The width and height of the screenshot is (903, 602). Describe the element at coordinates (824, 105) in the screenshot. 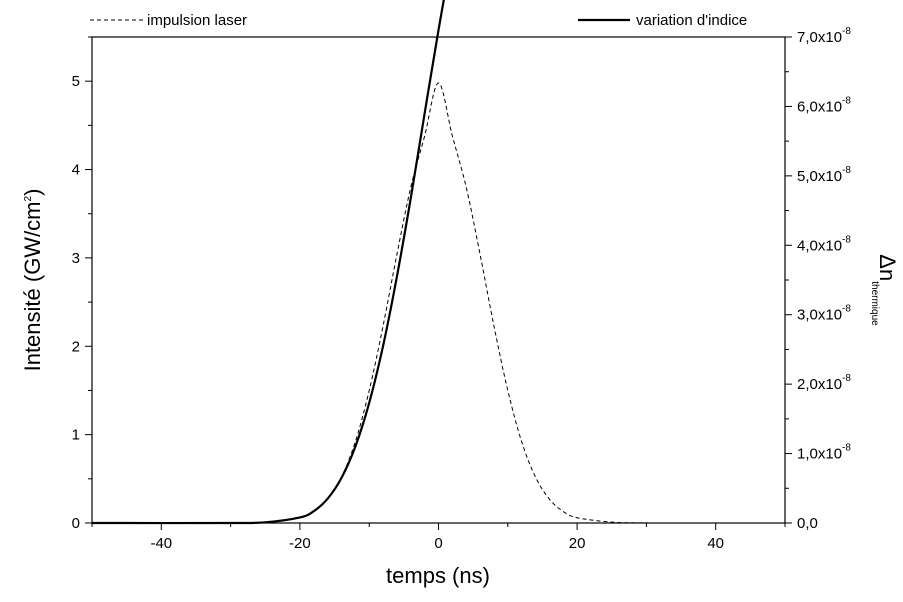

I see `y-right-tick-label: 6,0x10⁻⁸` at that location.